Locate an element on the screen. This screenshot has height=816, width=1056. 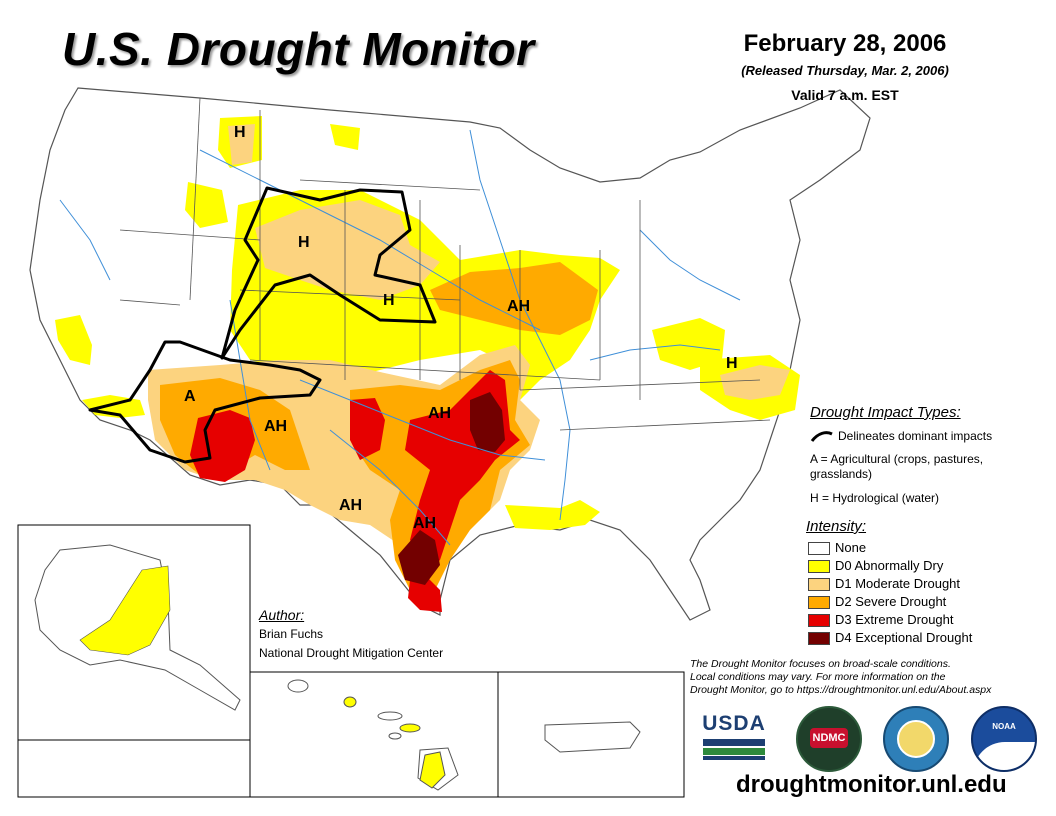
map-label-ah-west-texas: AH is located at coordinates (351, 505).